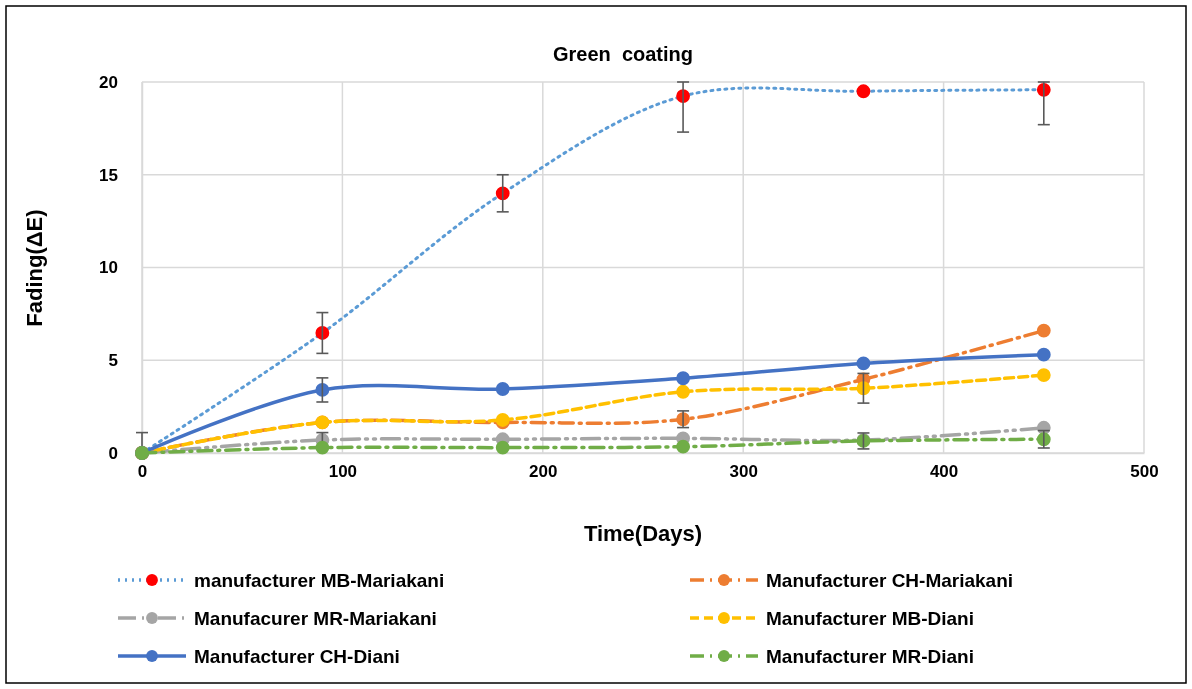 Image resolution: width=1192 pixels, height=689 pixels. I want to click on y-tick-label: 0, so click(113, 453).